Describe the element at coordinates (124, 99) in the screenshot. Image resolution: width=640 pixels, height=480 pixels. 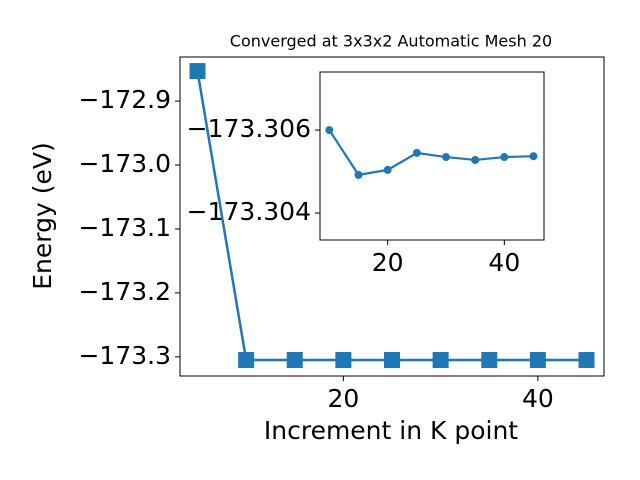
I see `y-tick-label: −172.9` at that location.